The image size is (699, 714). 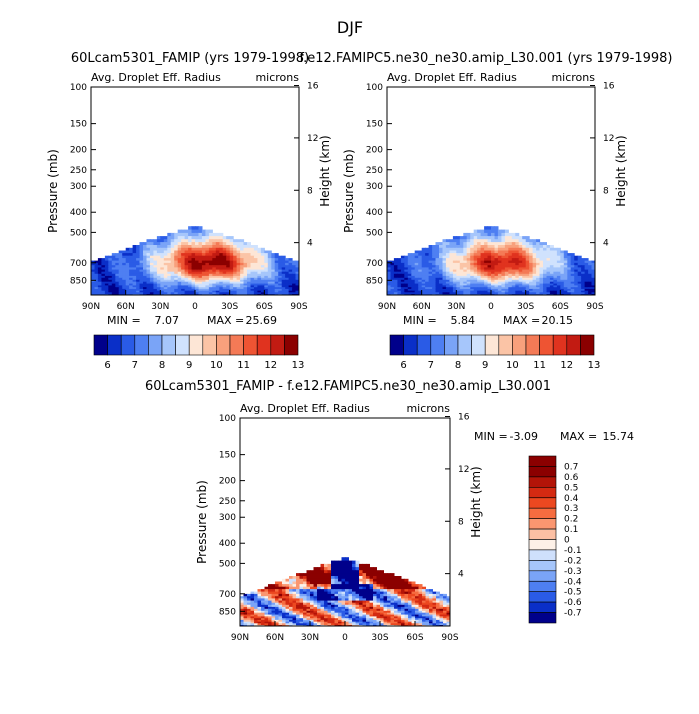 What do you see at coordinates (621, 170) in the screenshot?
I see `y2-axis-label: Height (km)` at bounding box center [621, 170].